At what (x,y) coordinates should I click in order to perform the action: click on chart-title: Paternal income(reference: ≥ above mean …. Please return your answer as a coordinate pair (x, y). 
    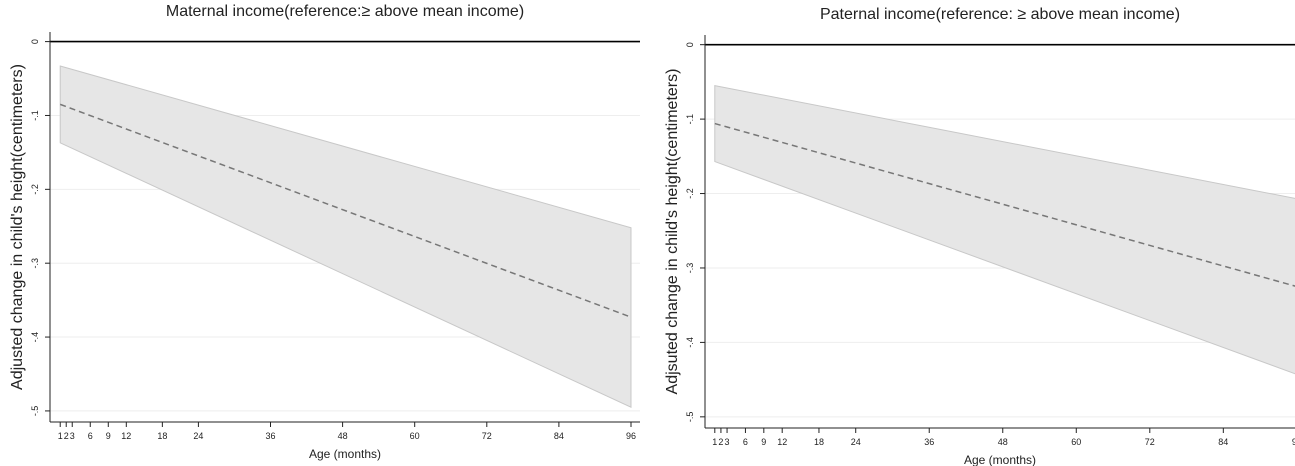
    Looking at the image, I should click on (1000, 14).